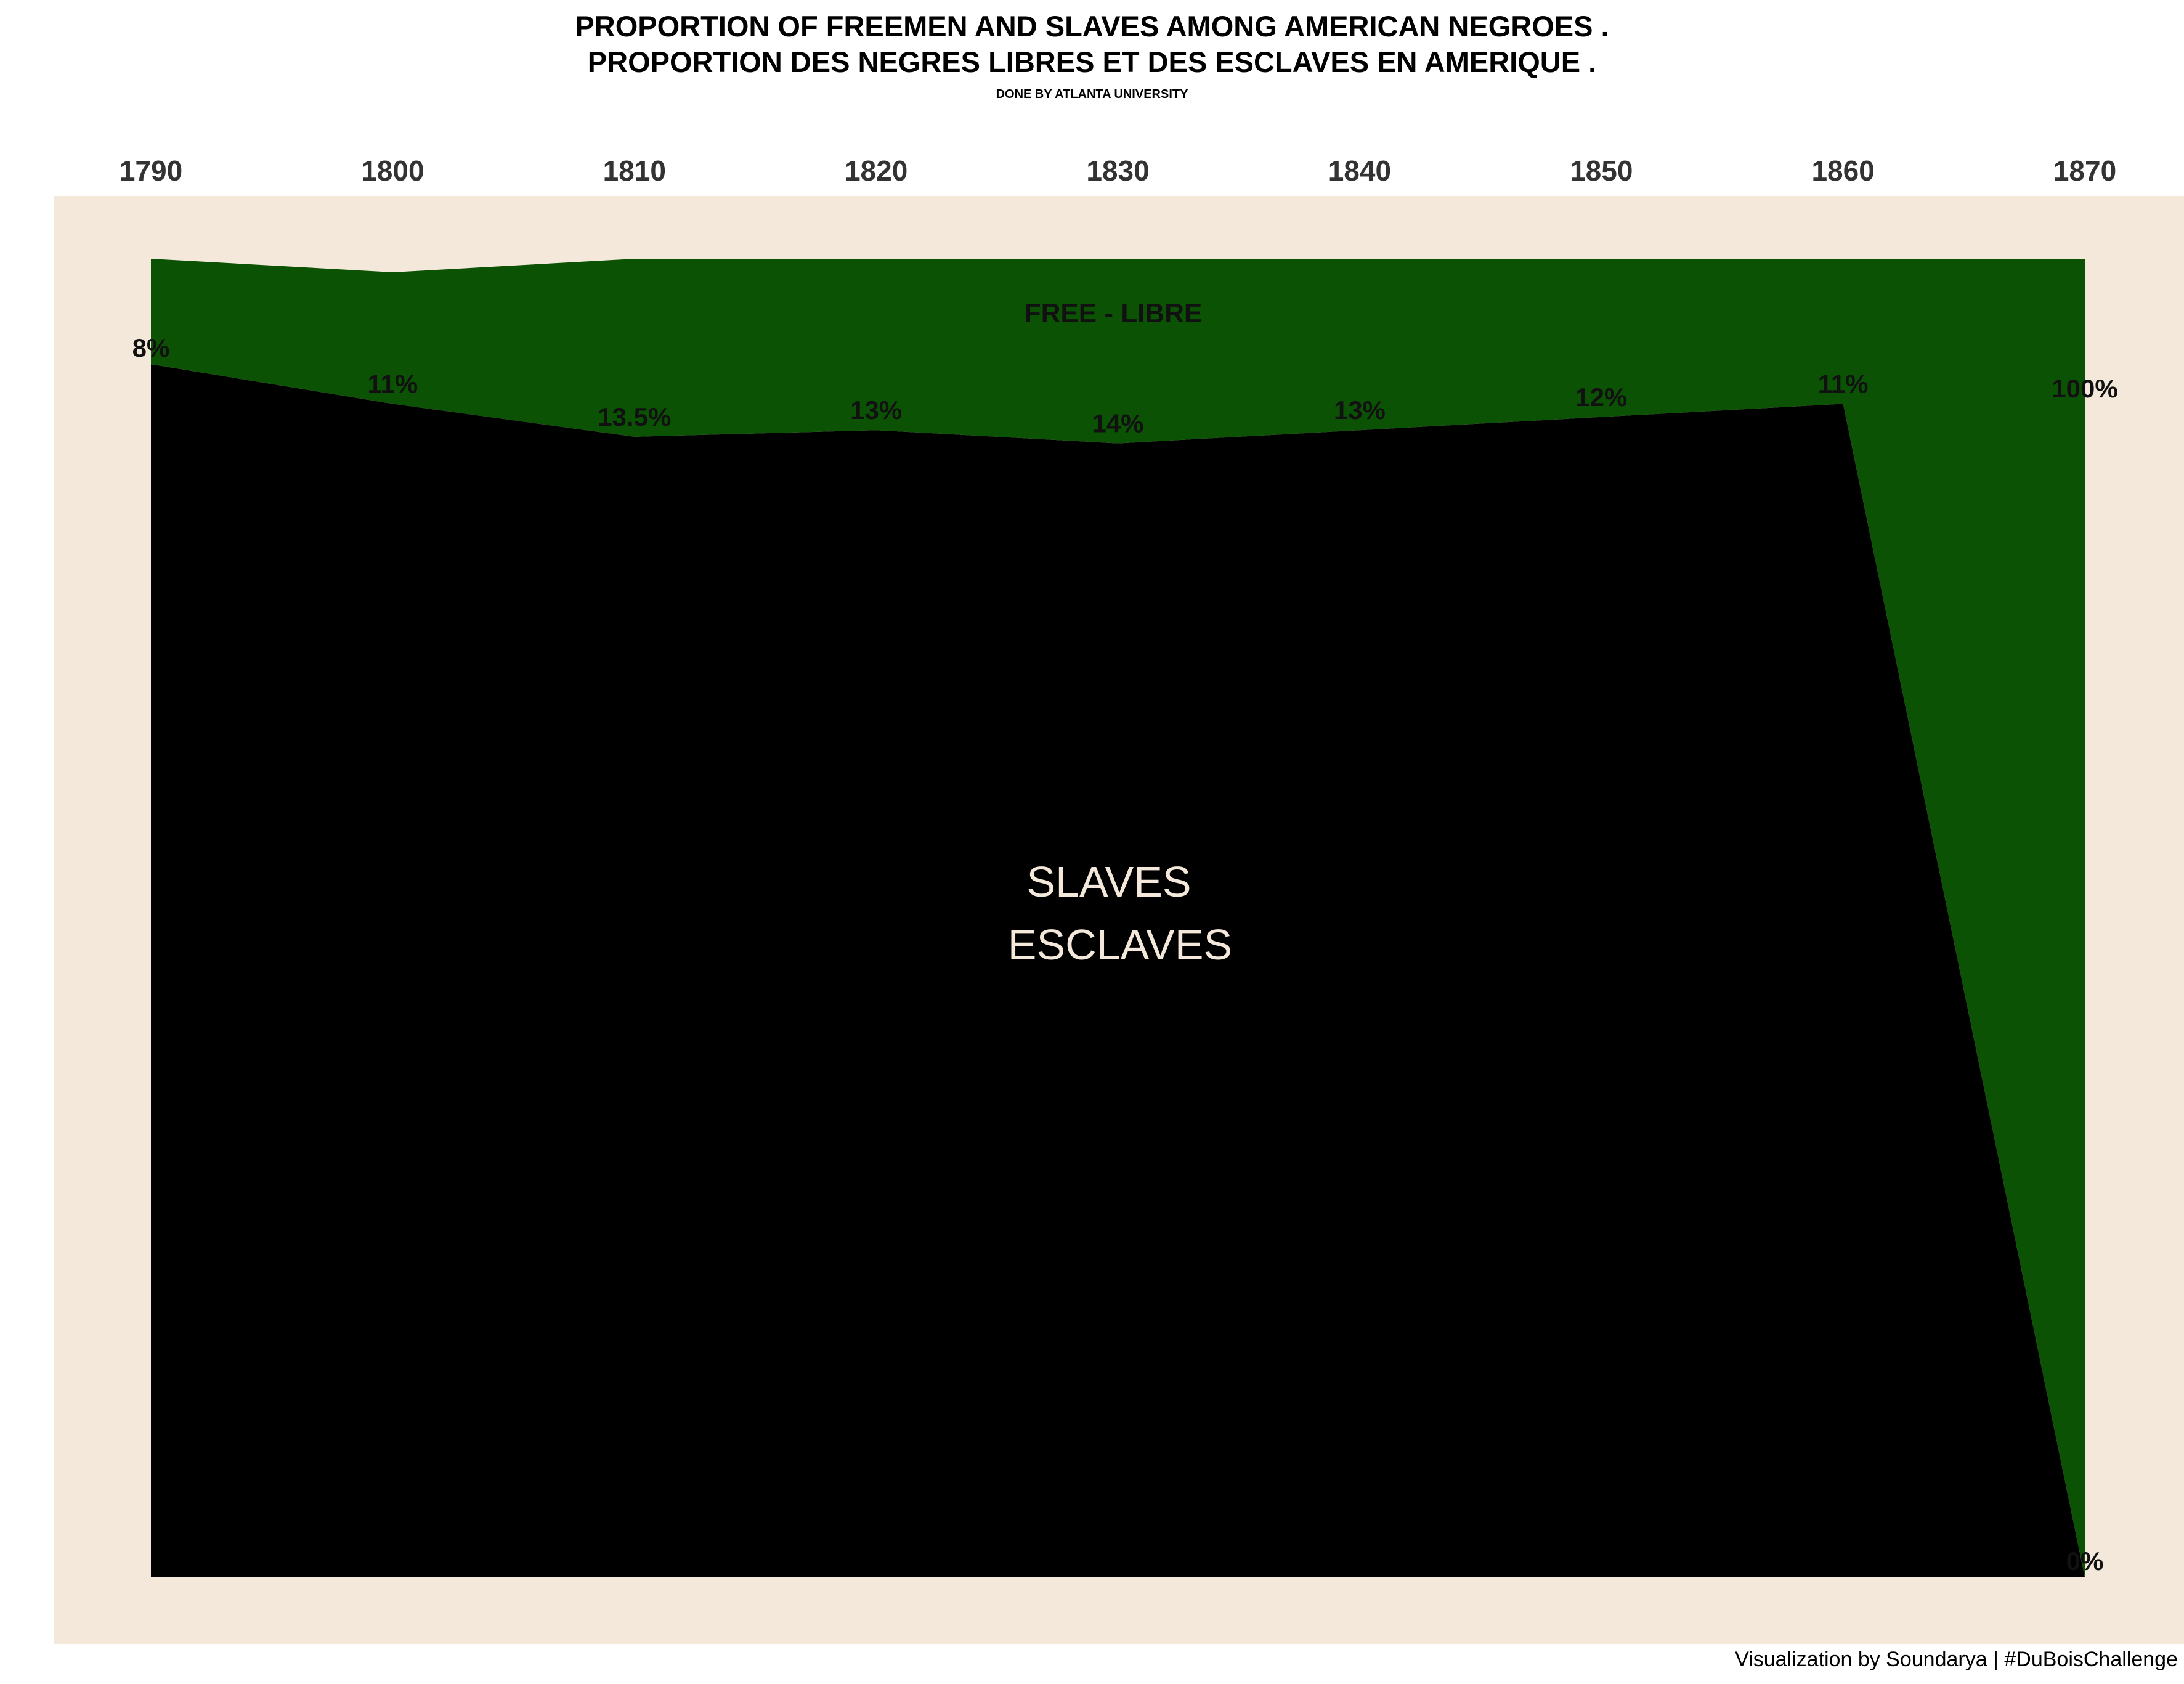 The height and width of the screenshot is (1684, 2184). I want to click on x-tick-label-1820: 1820, so click(876, 171).